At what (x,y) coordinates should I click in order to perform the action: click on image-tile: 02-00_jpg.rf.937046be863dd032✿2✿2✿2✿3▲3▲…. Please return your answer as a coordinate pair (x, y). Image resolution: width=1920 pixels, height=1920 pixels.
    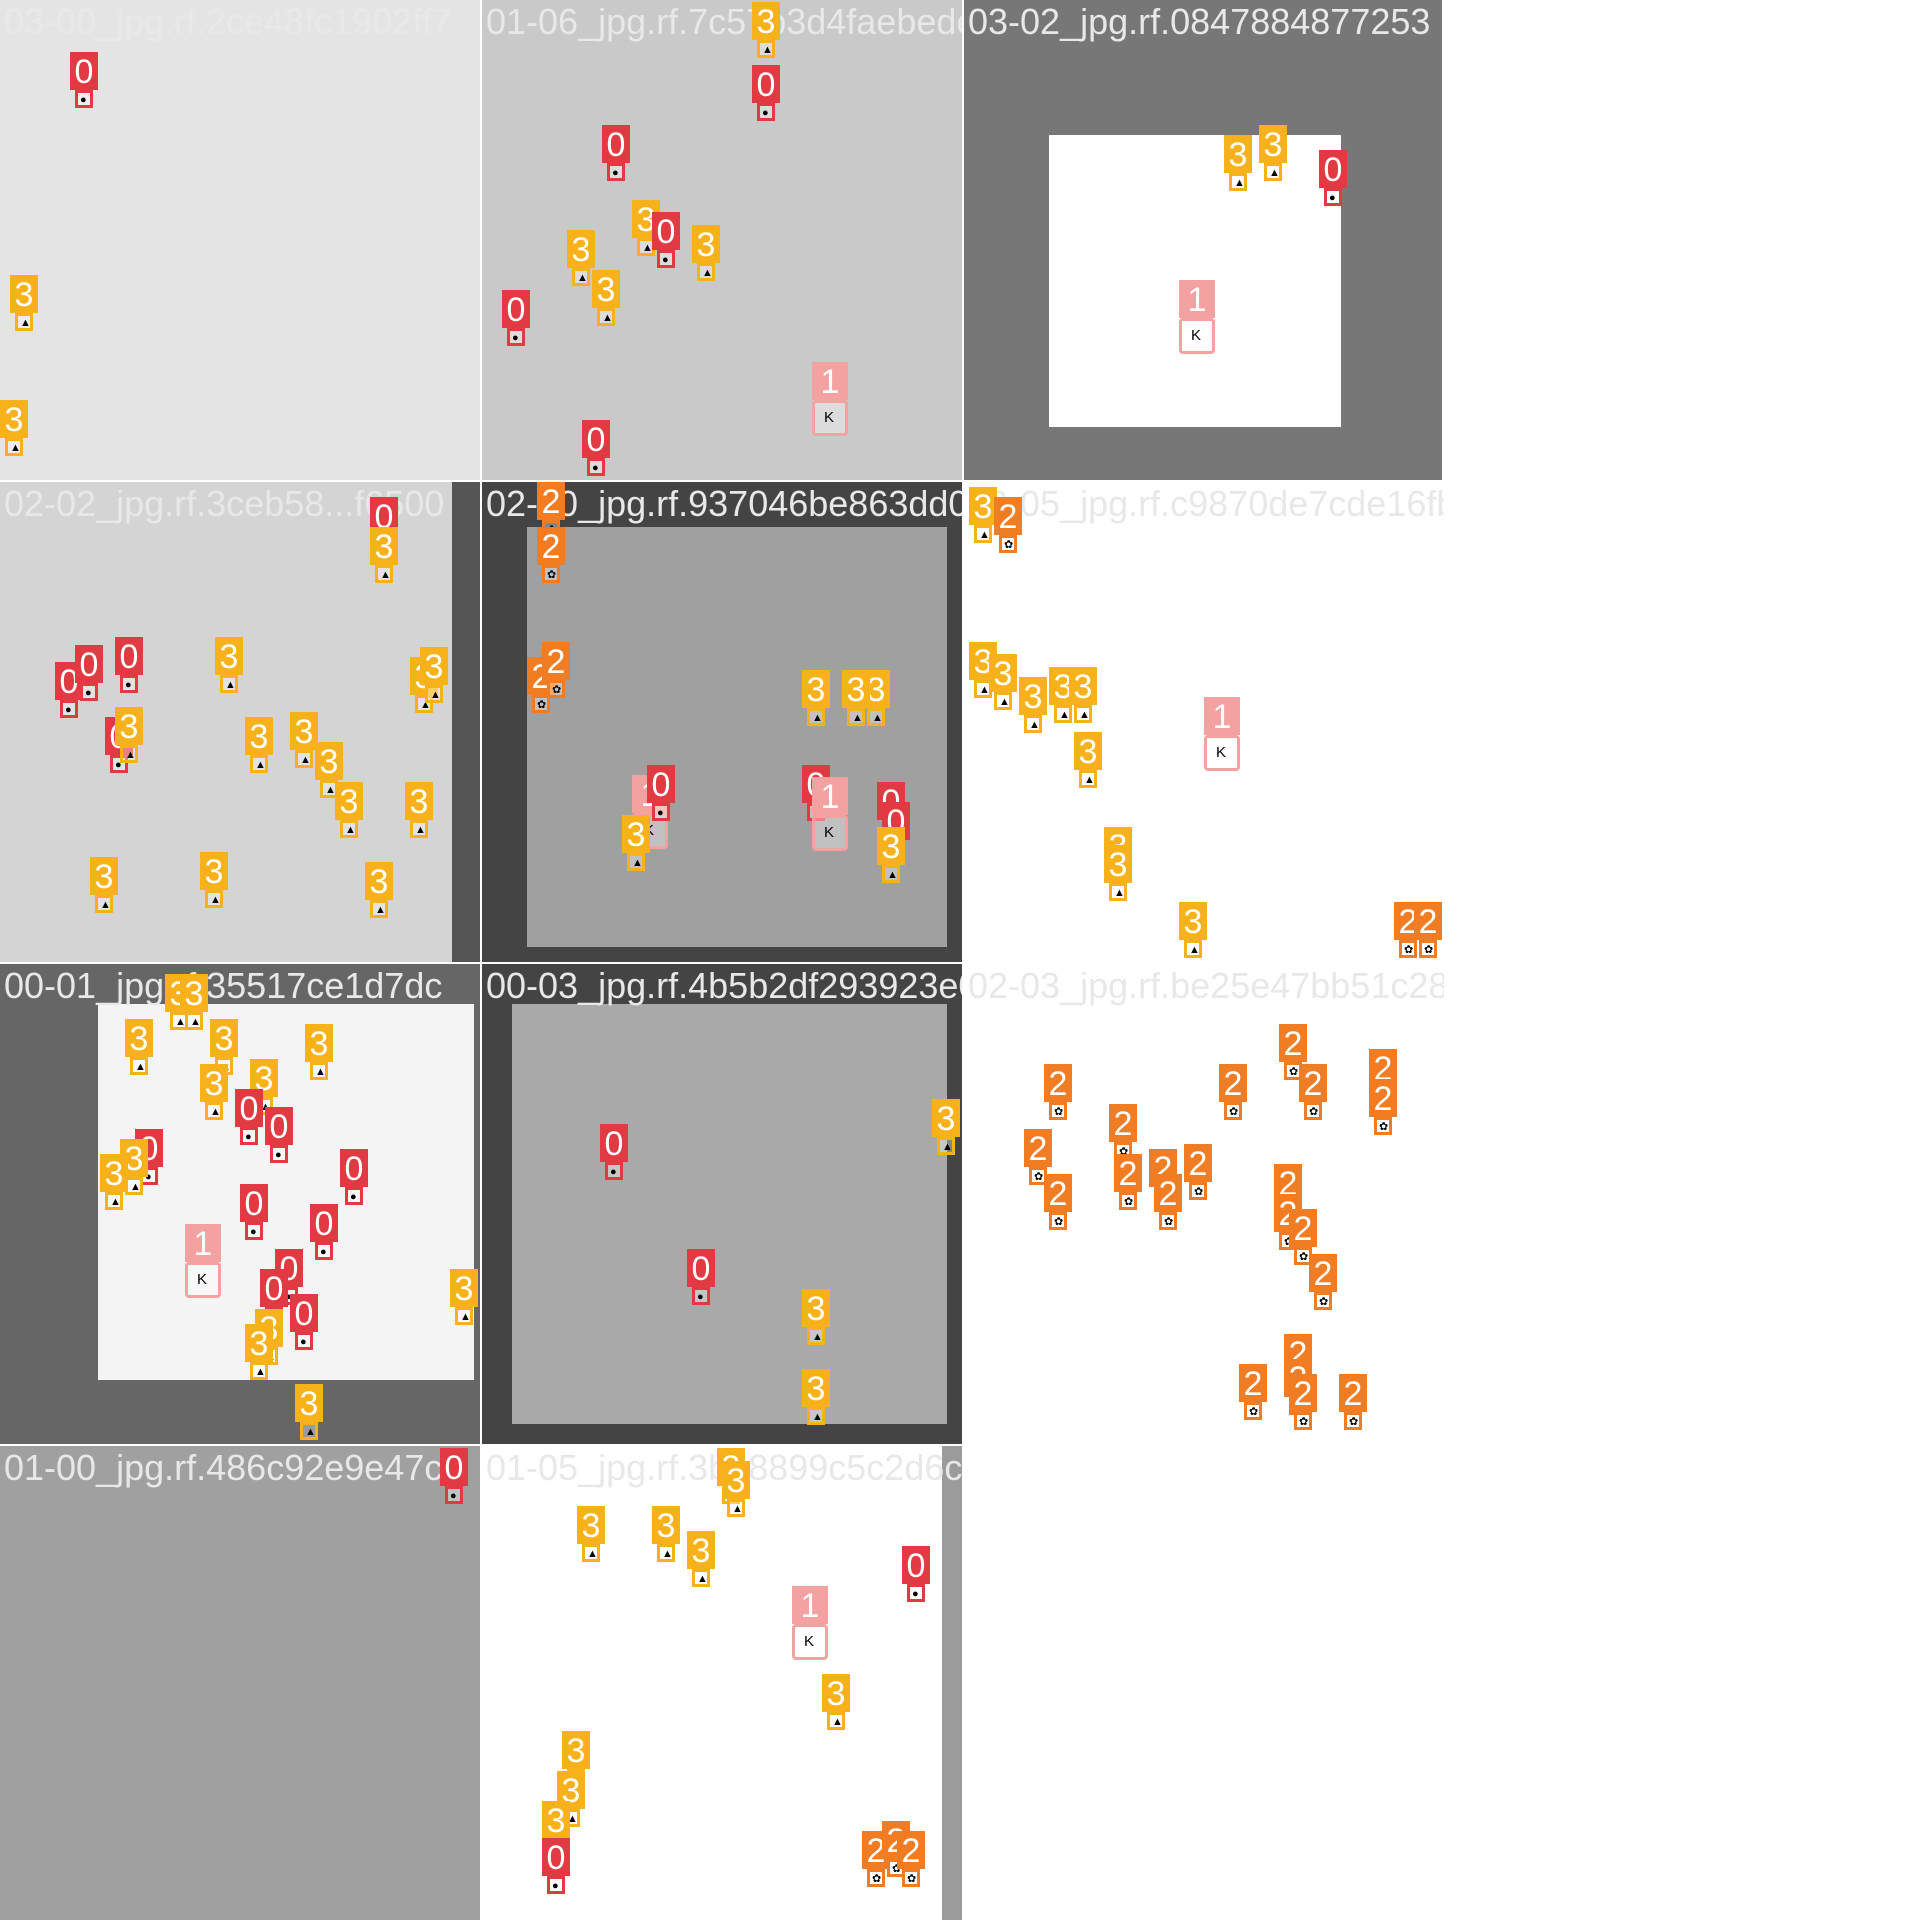
    Looking at the image, I should click on (722, 722).